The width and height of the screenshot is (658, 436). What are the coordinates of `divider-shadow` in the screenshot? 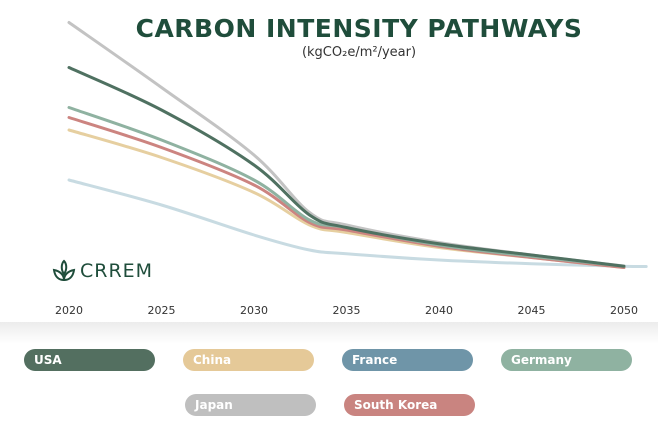 It's located at (329, 333).